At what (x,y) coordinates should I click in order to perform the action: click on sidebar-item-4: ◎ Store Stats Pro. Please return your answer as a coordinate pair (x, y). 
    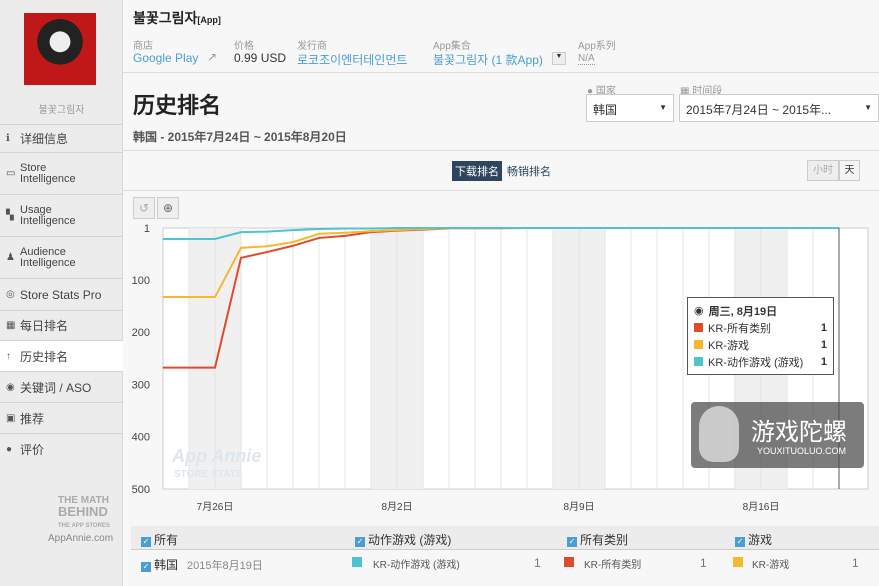
    Looking at the image, I should click on (61, 294).